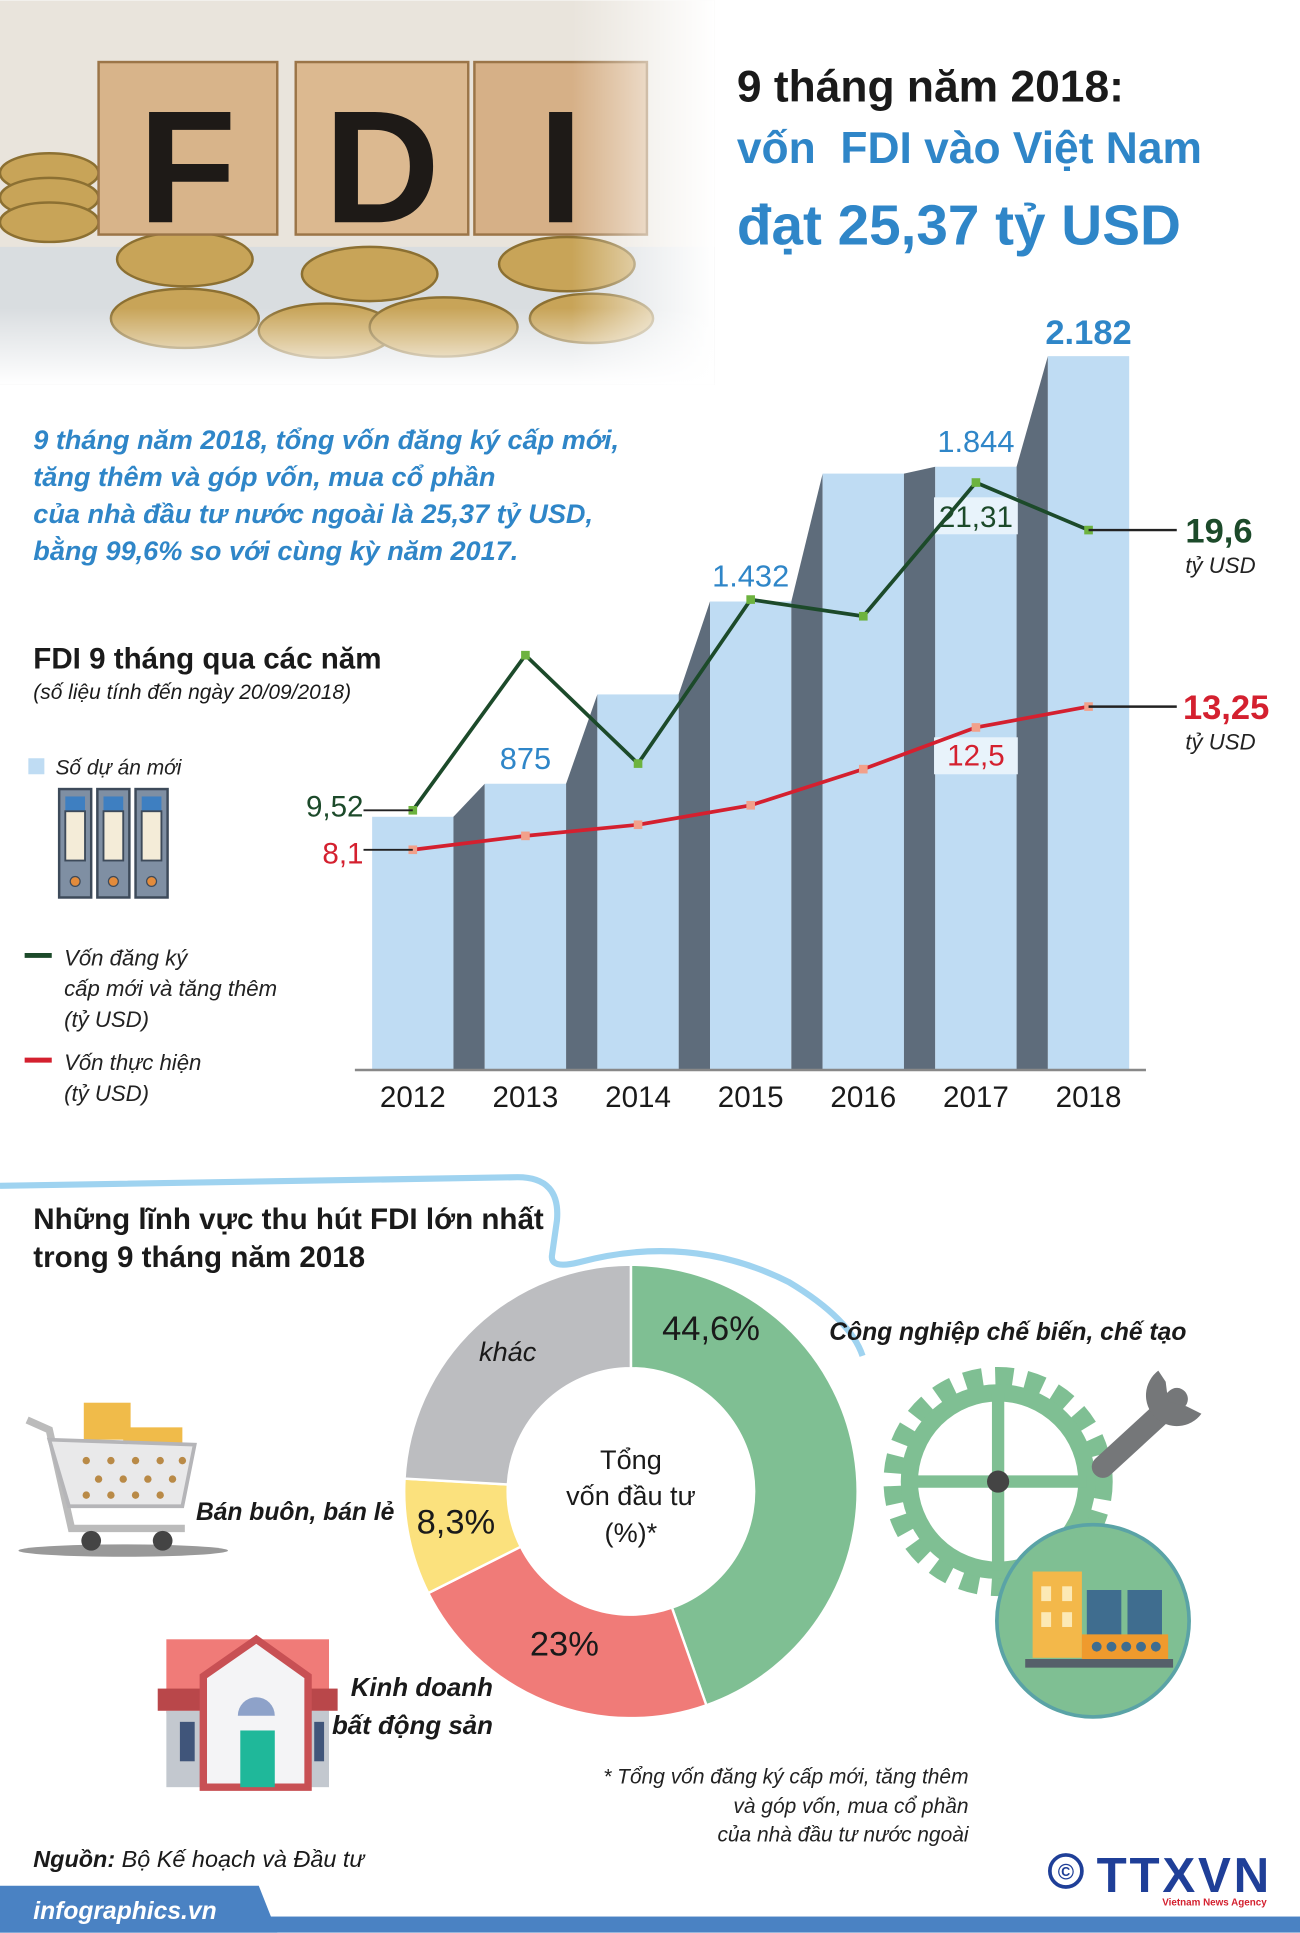  Describe the element at coordinates (170, 988) in the screenshot. I see `legend-registered-label: cấp mới và tăng thêm` at that location.